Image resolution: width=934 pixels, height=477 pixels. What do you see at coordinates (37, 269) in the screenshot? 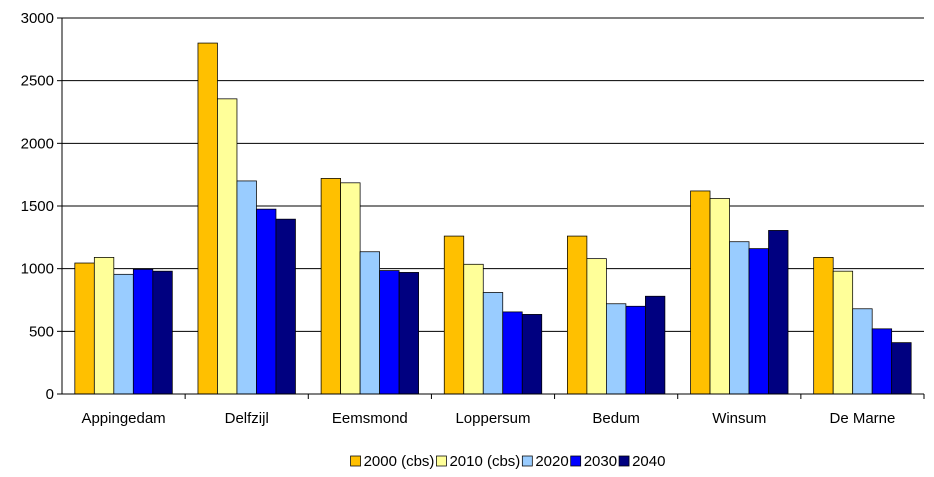
I see `y-tick-label: 1000` at bounding box center [37, 269].